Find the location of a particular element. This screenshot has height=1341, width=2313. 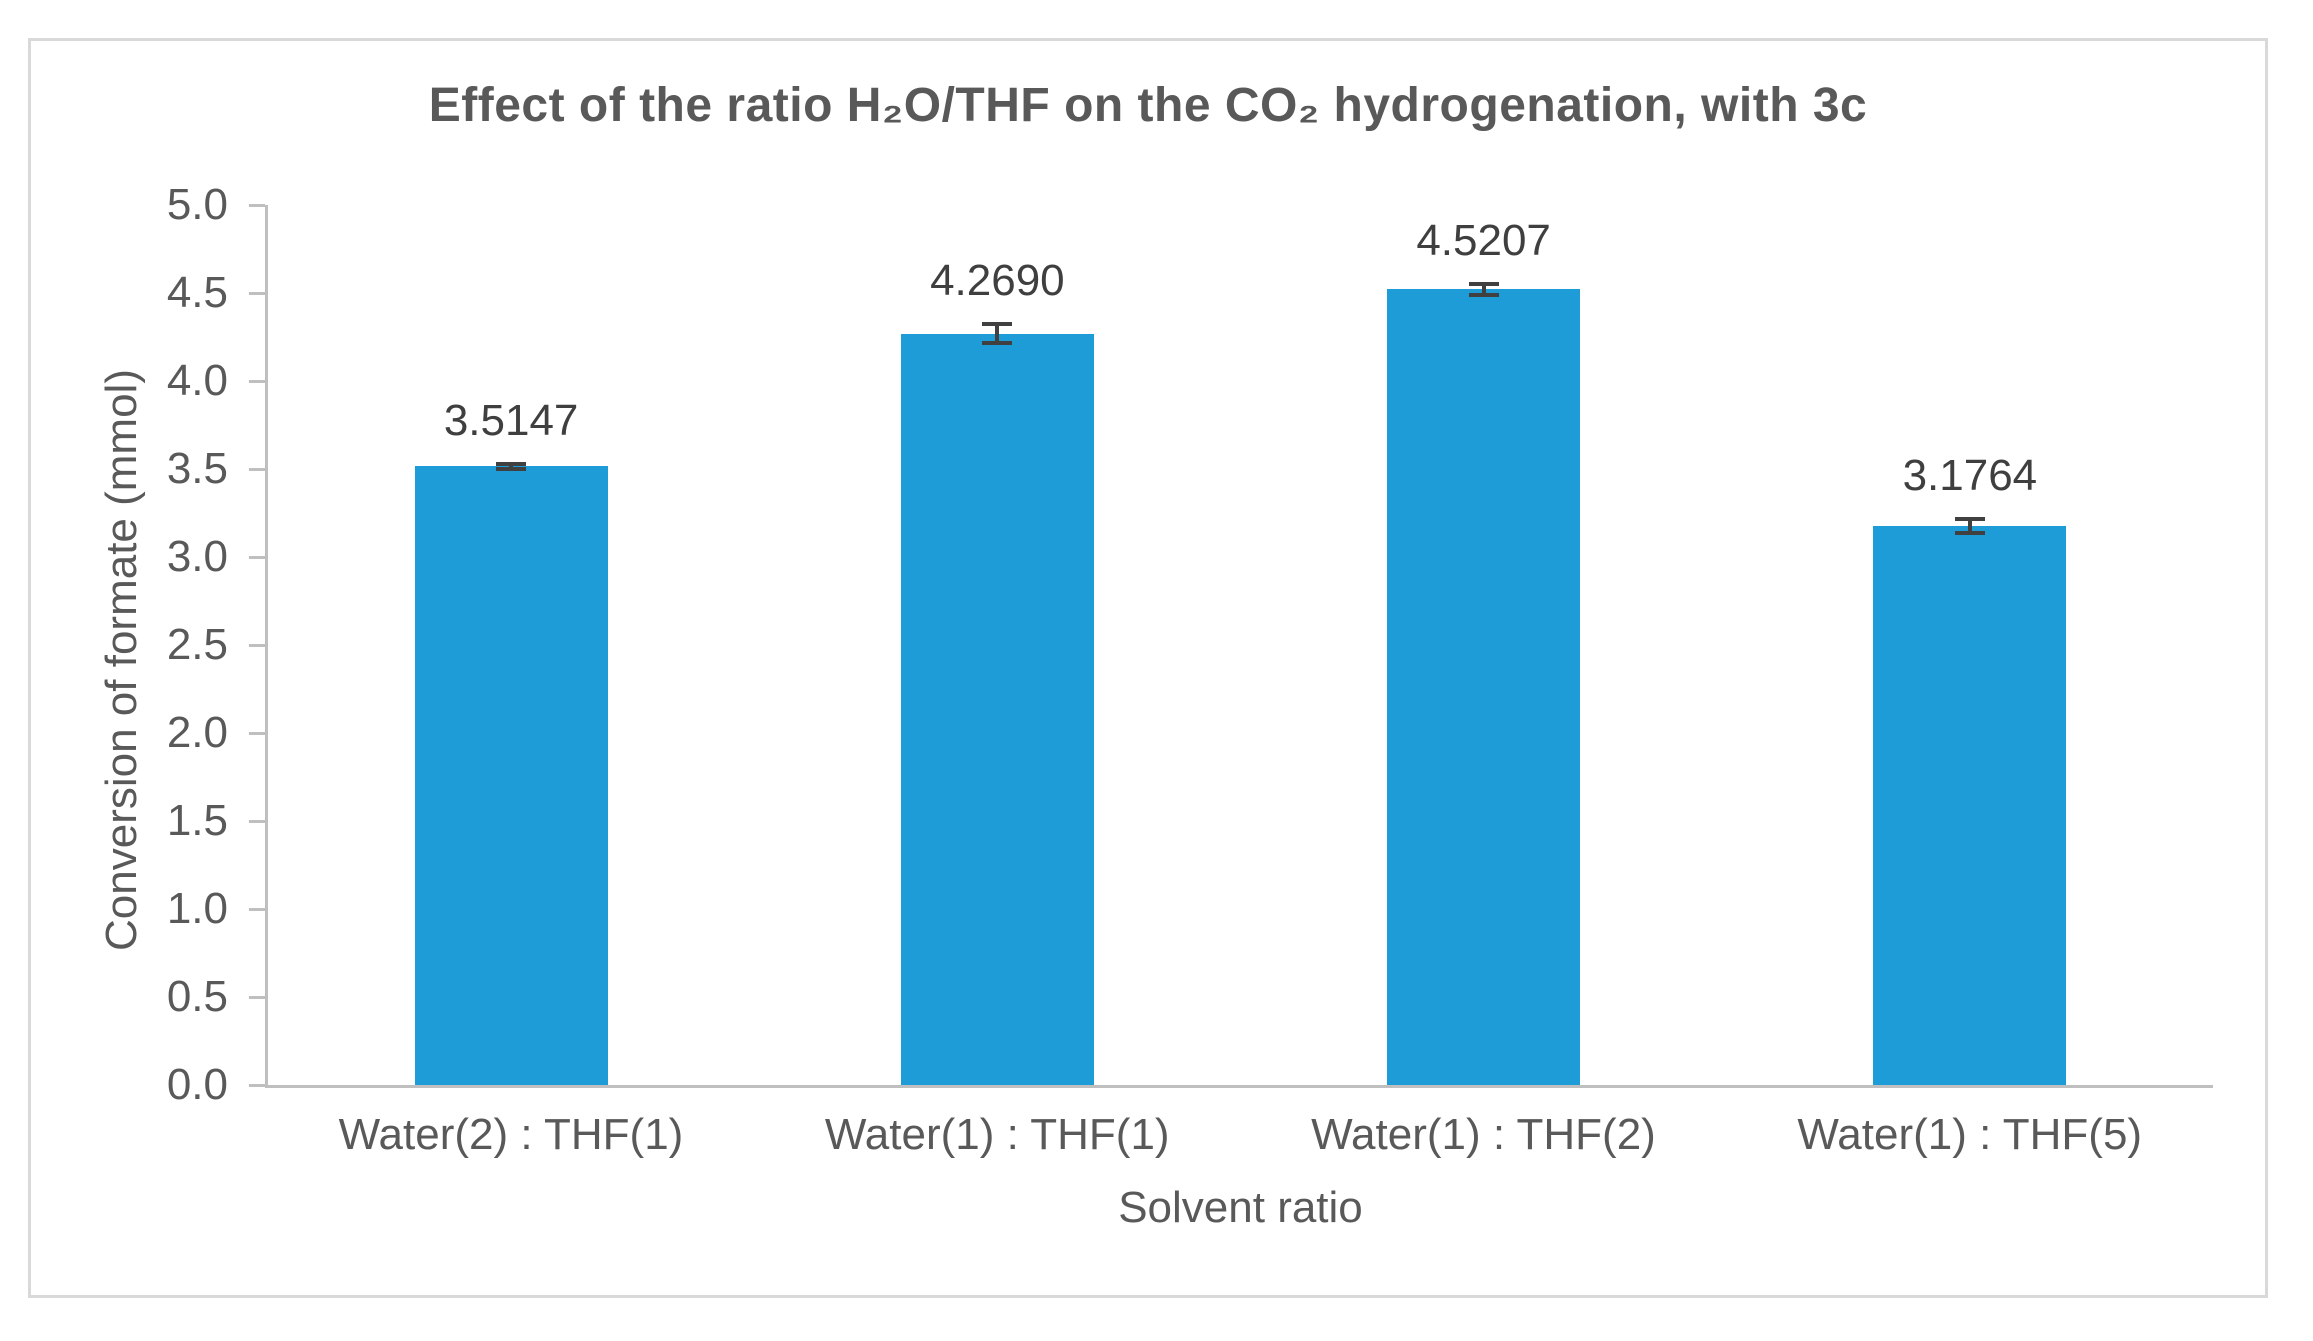

y-tick-label: 0.5 is located at coordinates (197, 996).